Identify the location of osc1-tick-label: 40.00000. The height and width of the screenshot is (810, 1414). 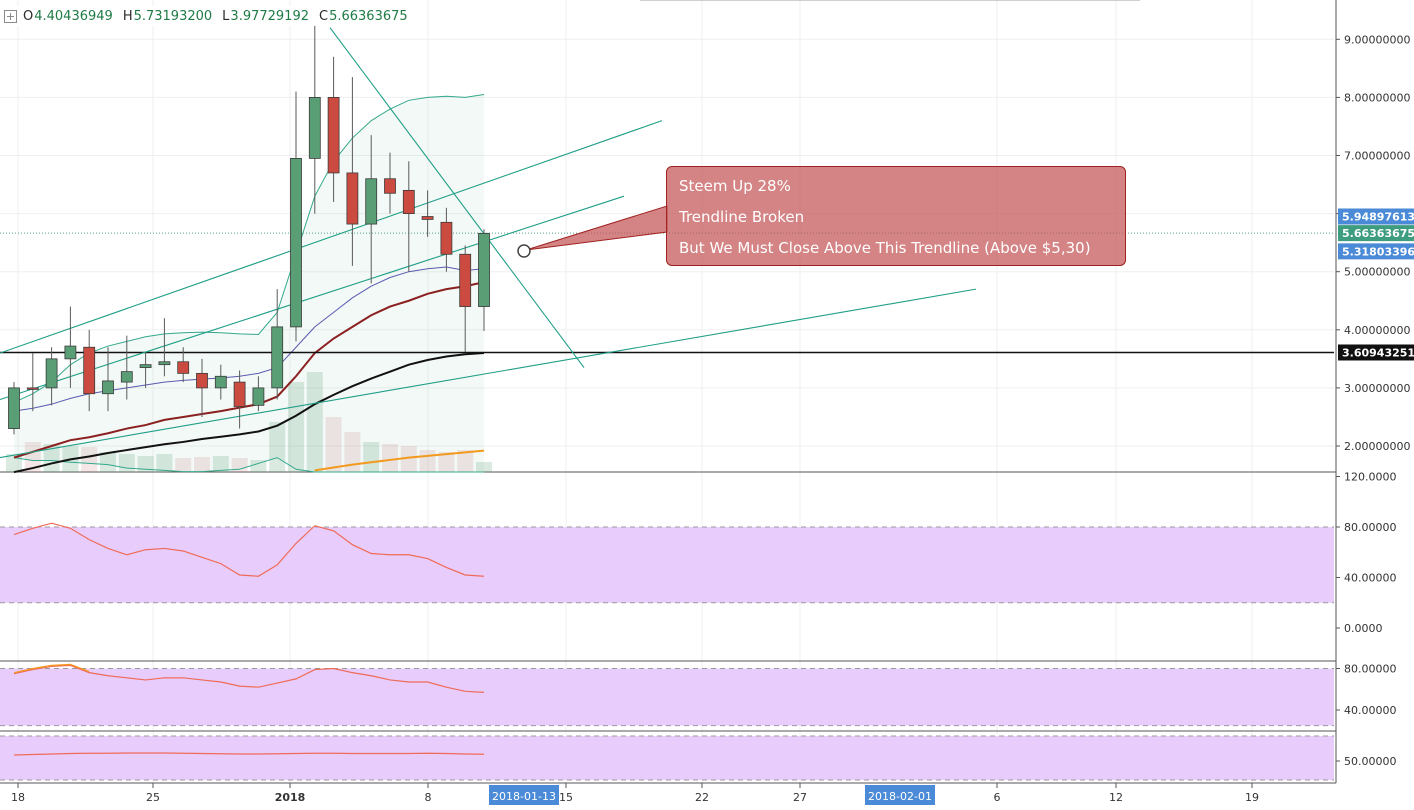
(1370, 578).